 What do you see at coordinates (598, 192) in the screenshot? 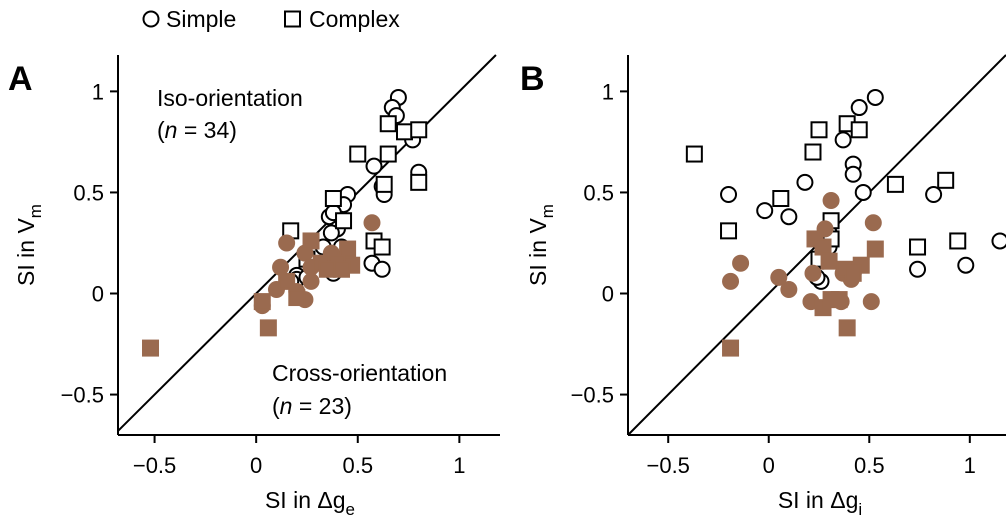
I see `panel-b-y-tick-label: 0.5` at bounding box center [598, 192].